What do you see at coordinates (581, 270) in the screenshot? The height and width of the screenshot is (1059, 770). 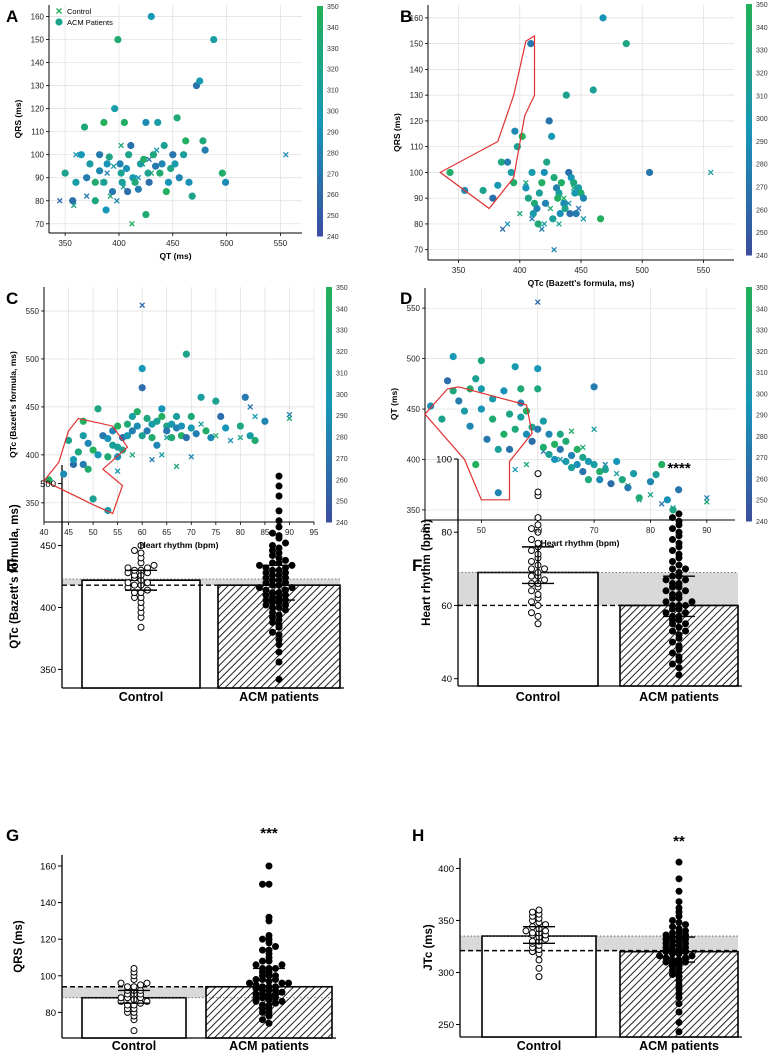 I see `panel-b-x-tick-label: 450` at bounding box center [581, 270].